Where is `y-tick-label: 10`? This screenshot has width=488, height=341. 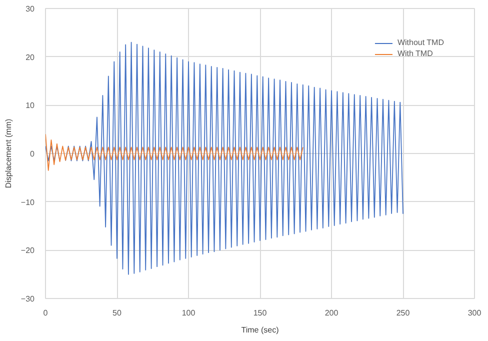 y-tick-label: 10 is located at coordinates (31, 105).